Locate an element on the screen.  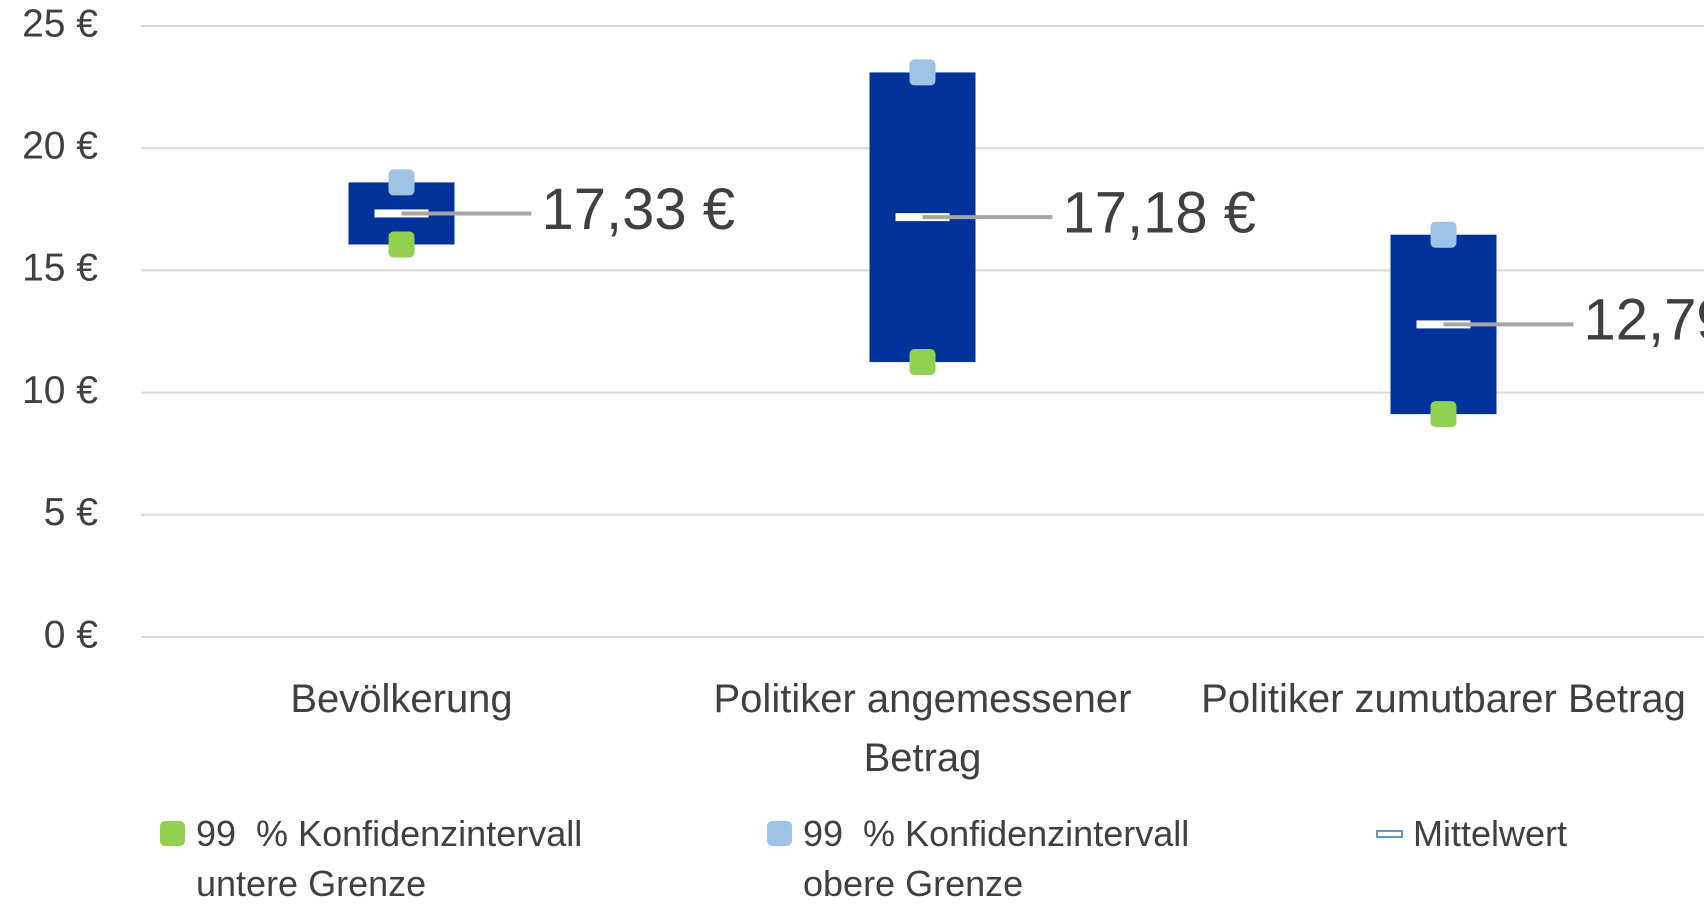
y-tick-label: 15 € is located at coordinates (60, 268).